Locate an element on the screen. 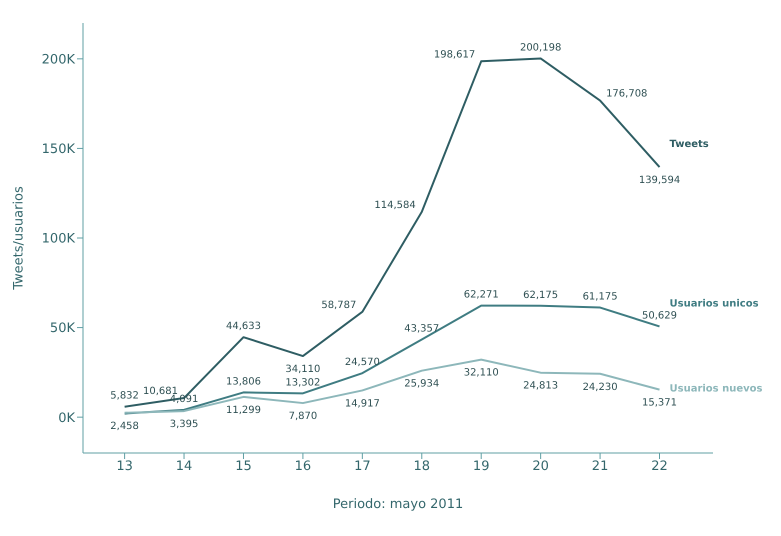 Image resolution: width=781 pixels, height=536 pixels. data-label: 50,629 is located at coordinates (660, 316).